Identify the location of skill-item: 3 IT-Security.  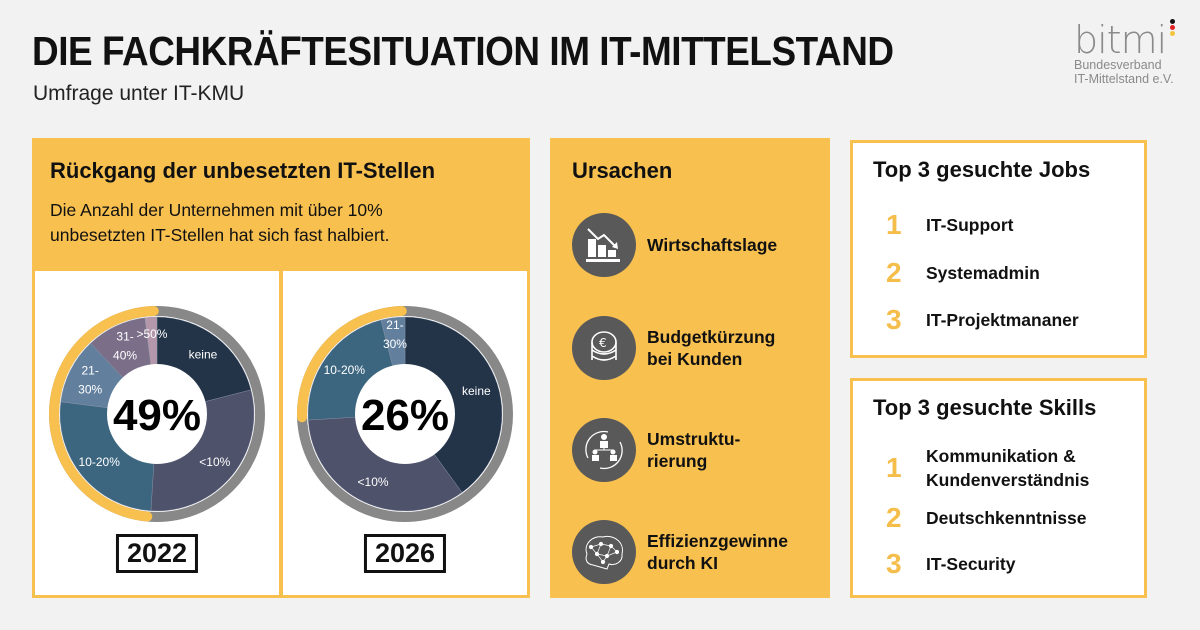
(950, 564).